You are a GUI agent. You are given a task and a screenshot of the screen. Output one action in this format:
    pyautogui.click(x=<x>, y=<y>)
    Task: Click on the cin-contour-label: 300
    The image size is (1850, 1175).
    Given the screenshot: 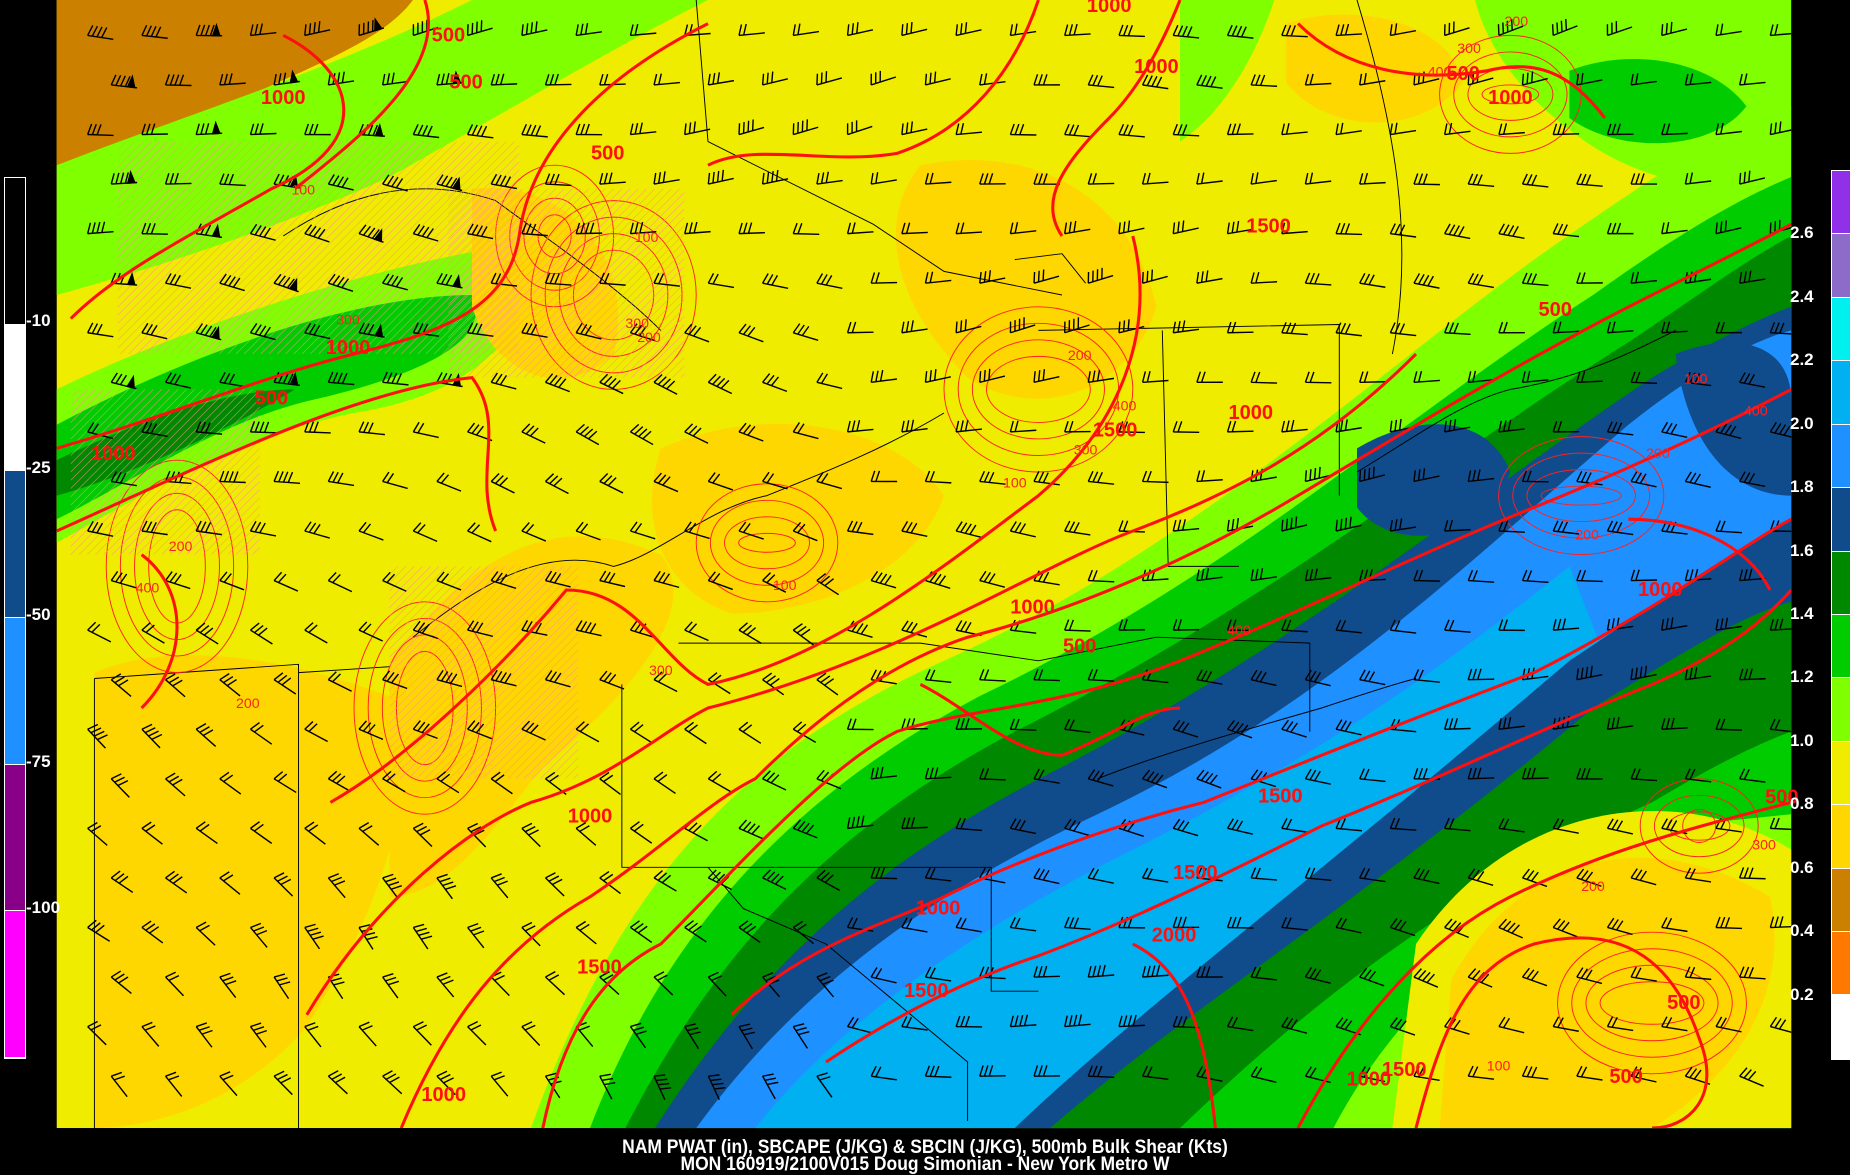 What is the action you would take?
    pyautogui.click(x=1086, y=450)
    